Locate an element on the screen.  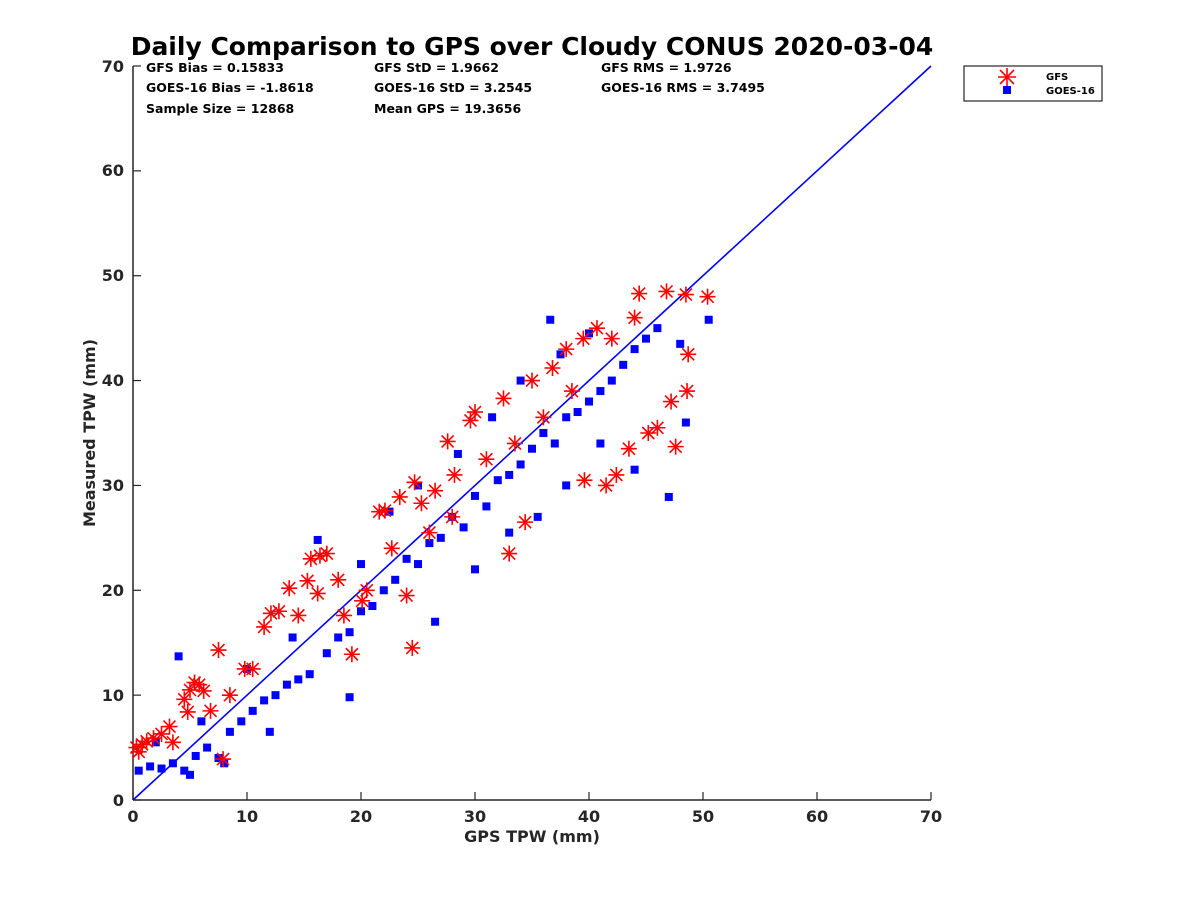
x-tick-label: 10 is located at coordinates (247, 816).